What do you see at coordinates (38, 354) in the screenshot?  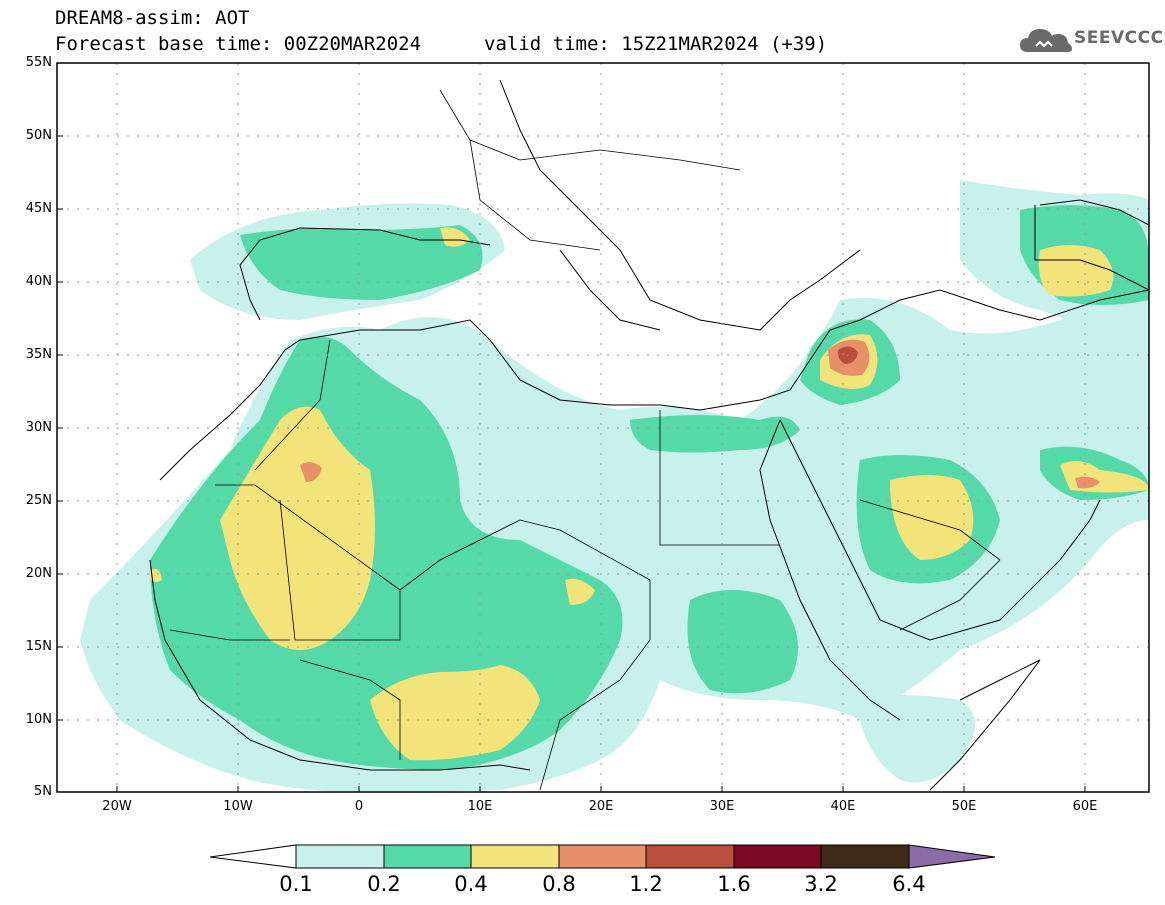 I see `lat-label-35n: 35N` at bounding box center [38, 354].